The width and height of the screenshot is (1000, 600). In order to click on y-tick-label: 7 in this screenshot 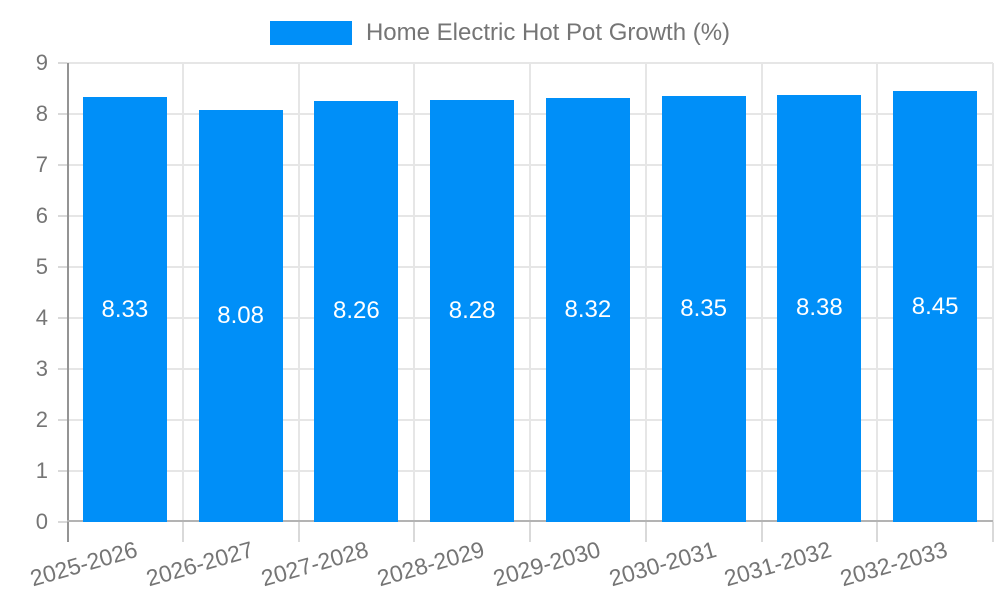, I will do `click(41, 164)`.